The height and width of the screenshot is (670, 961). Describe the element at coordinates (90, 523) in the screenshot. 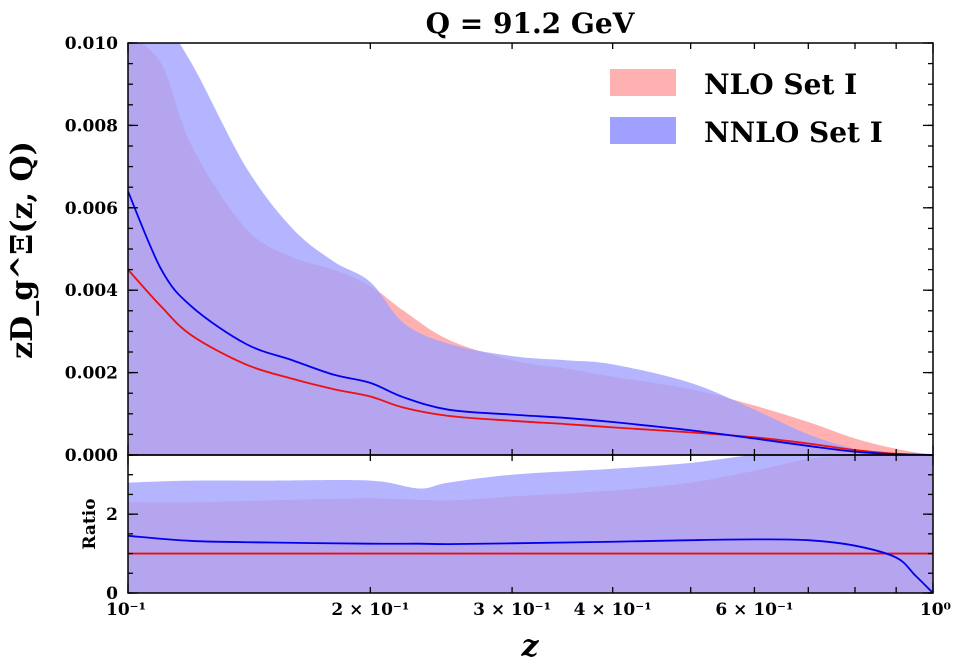

I see `ratio-y-axis-label: Ratio` at that location.